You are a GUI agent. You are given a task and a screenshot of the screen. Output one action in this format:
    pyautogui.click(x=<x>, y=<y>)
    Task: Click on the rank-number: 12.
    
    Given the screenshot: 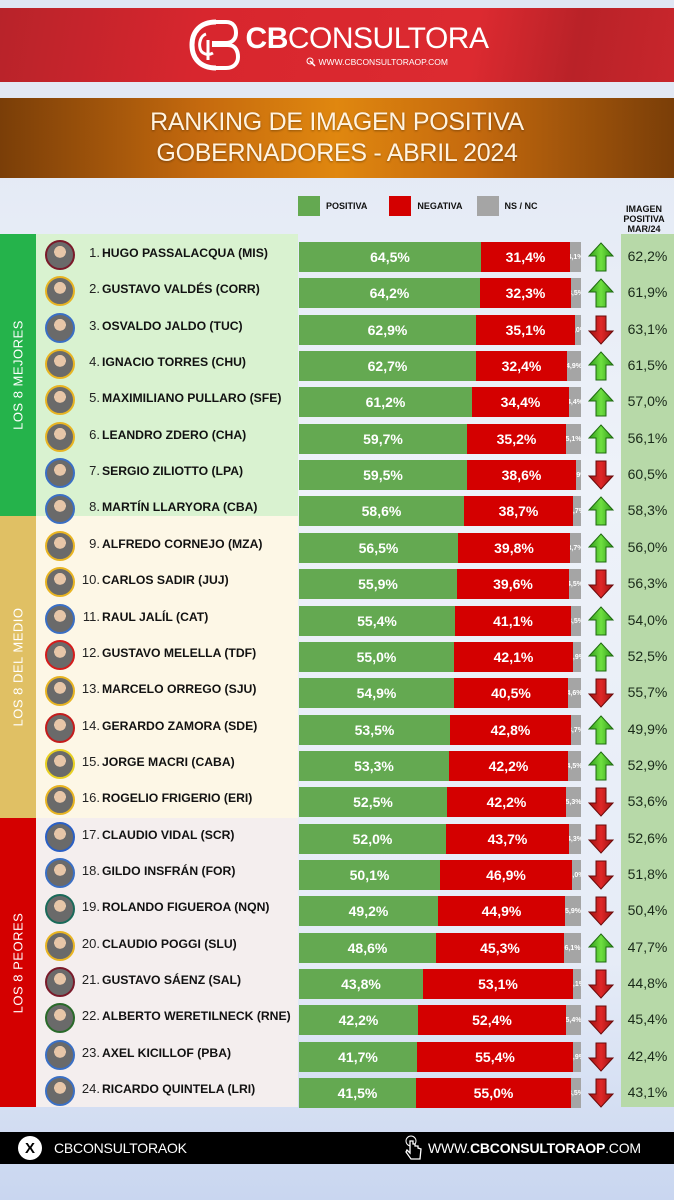 What is the action you would take?
    pyautogui.click(x=90, y=652)
    